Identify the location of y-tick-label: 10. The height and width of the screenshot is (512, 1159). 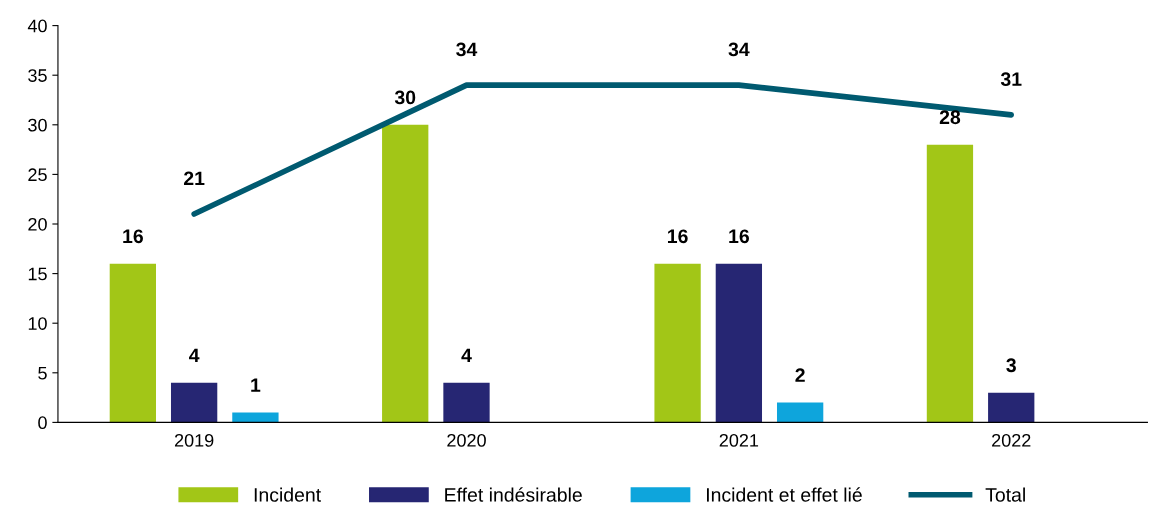
(37, 323).